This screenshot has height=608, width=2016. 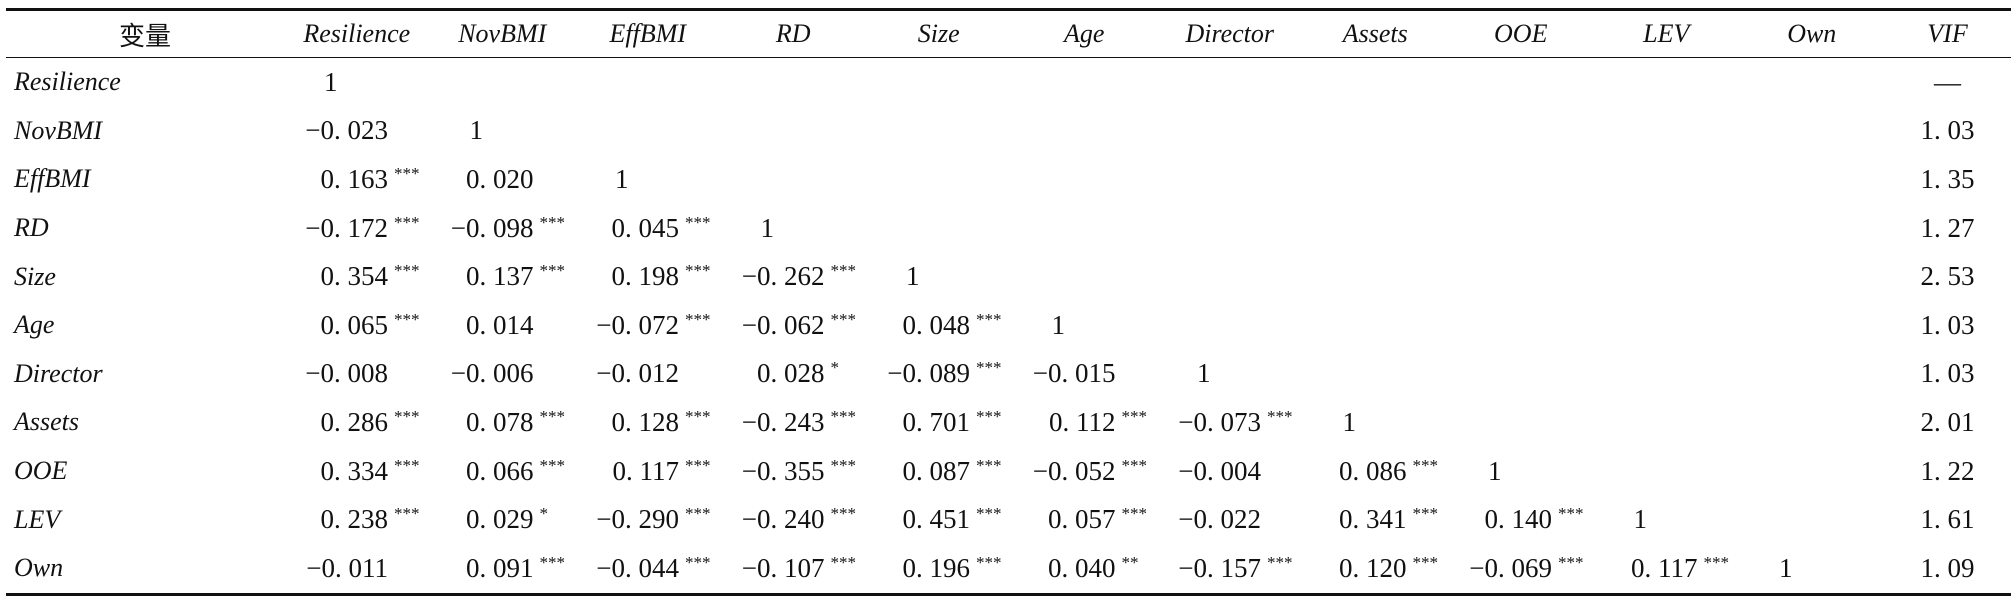 What do you see at coordinates (1230, 33) in the screenshot?
I see `header-col-director: Director` at bounding box center [1230, 33].